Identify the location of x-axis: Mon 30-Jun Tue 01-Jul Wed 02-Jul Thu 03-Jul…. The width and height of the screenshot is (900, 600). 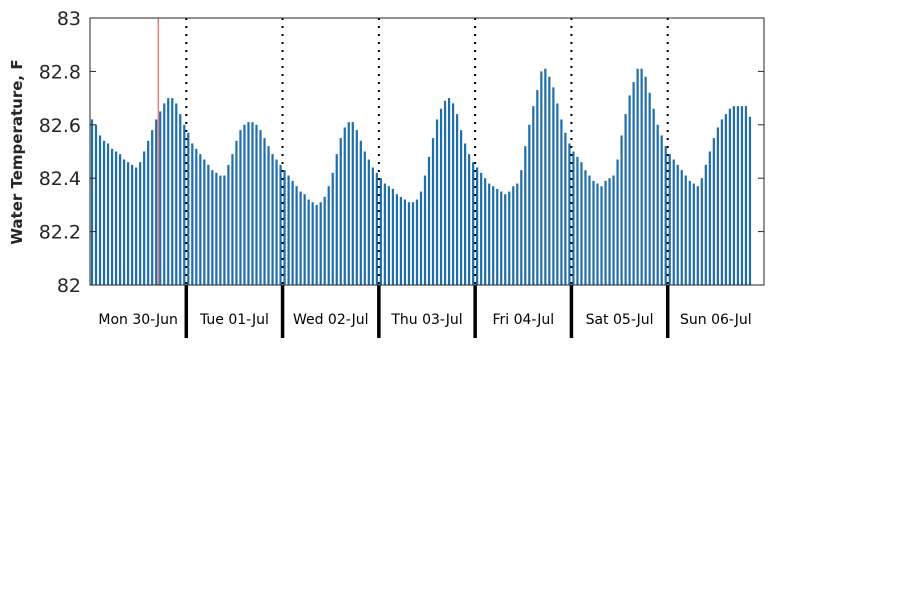
(424, 320).